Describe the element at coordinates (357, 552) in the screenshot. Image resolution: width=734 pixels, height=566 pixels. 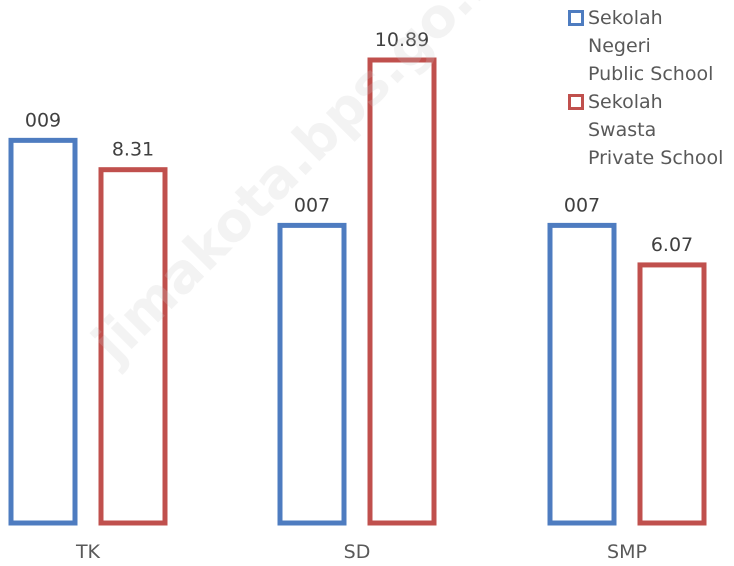
I see `x-tick-label-sd: SD` at that location.